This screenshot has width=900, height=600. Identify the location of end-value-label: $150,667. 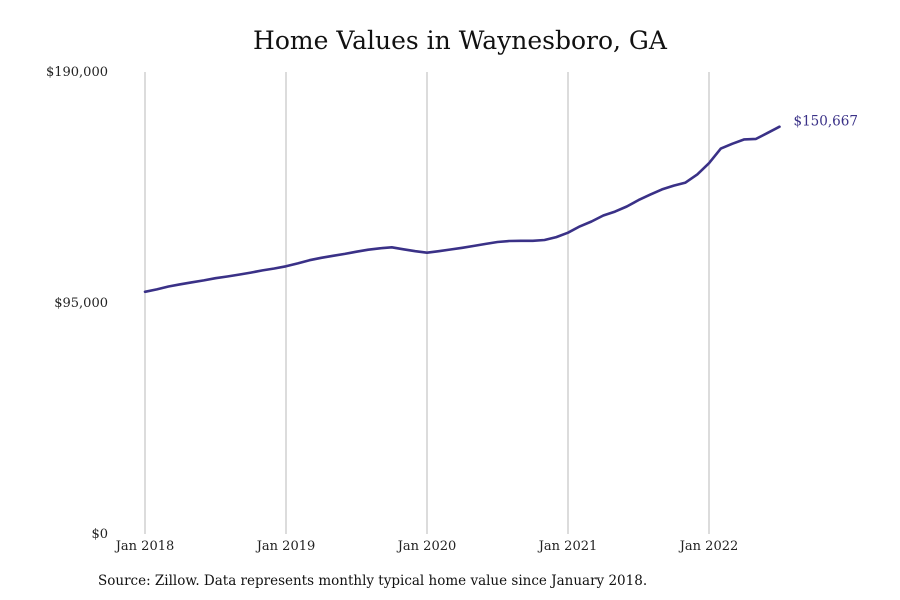
(826, 122).